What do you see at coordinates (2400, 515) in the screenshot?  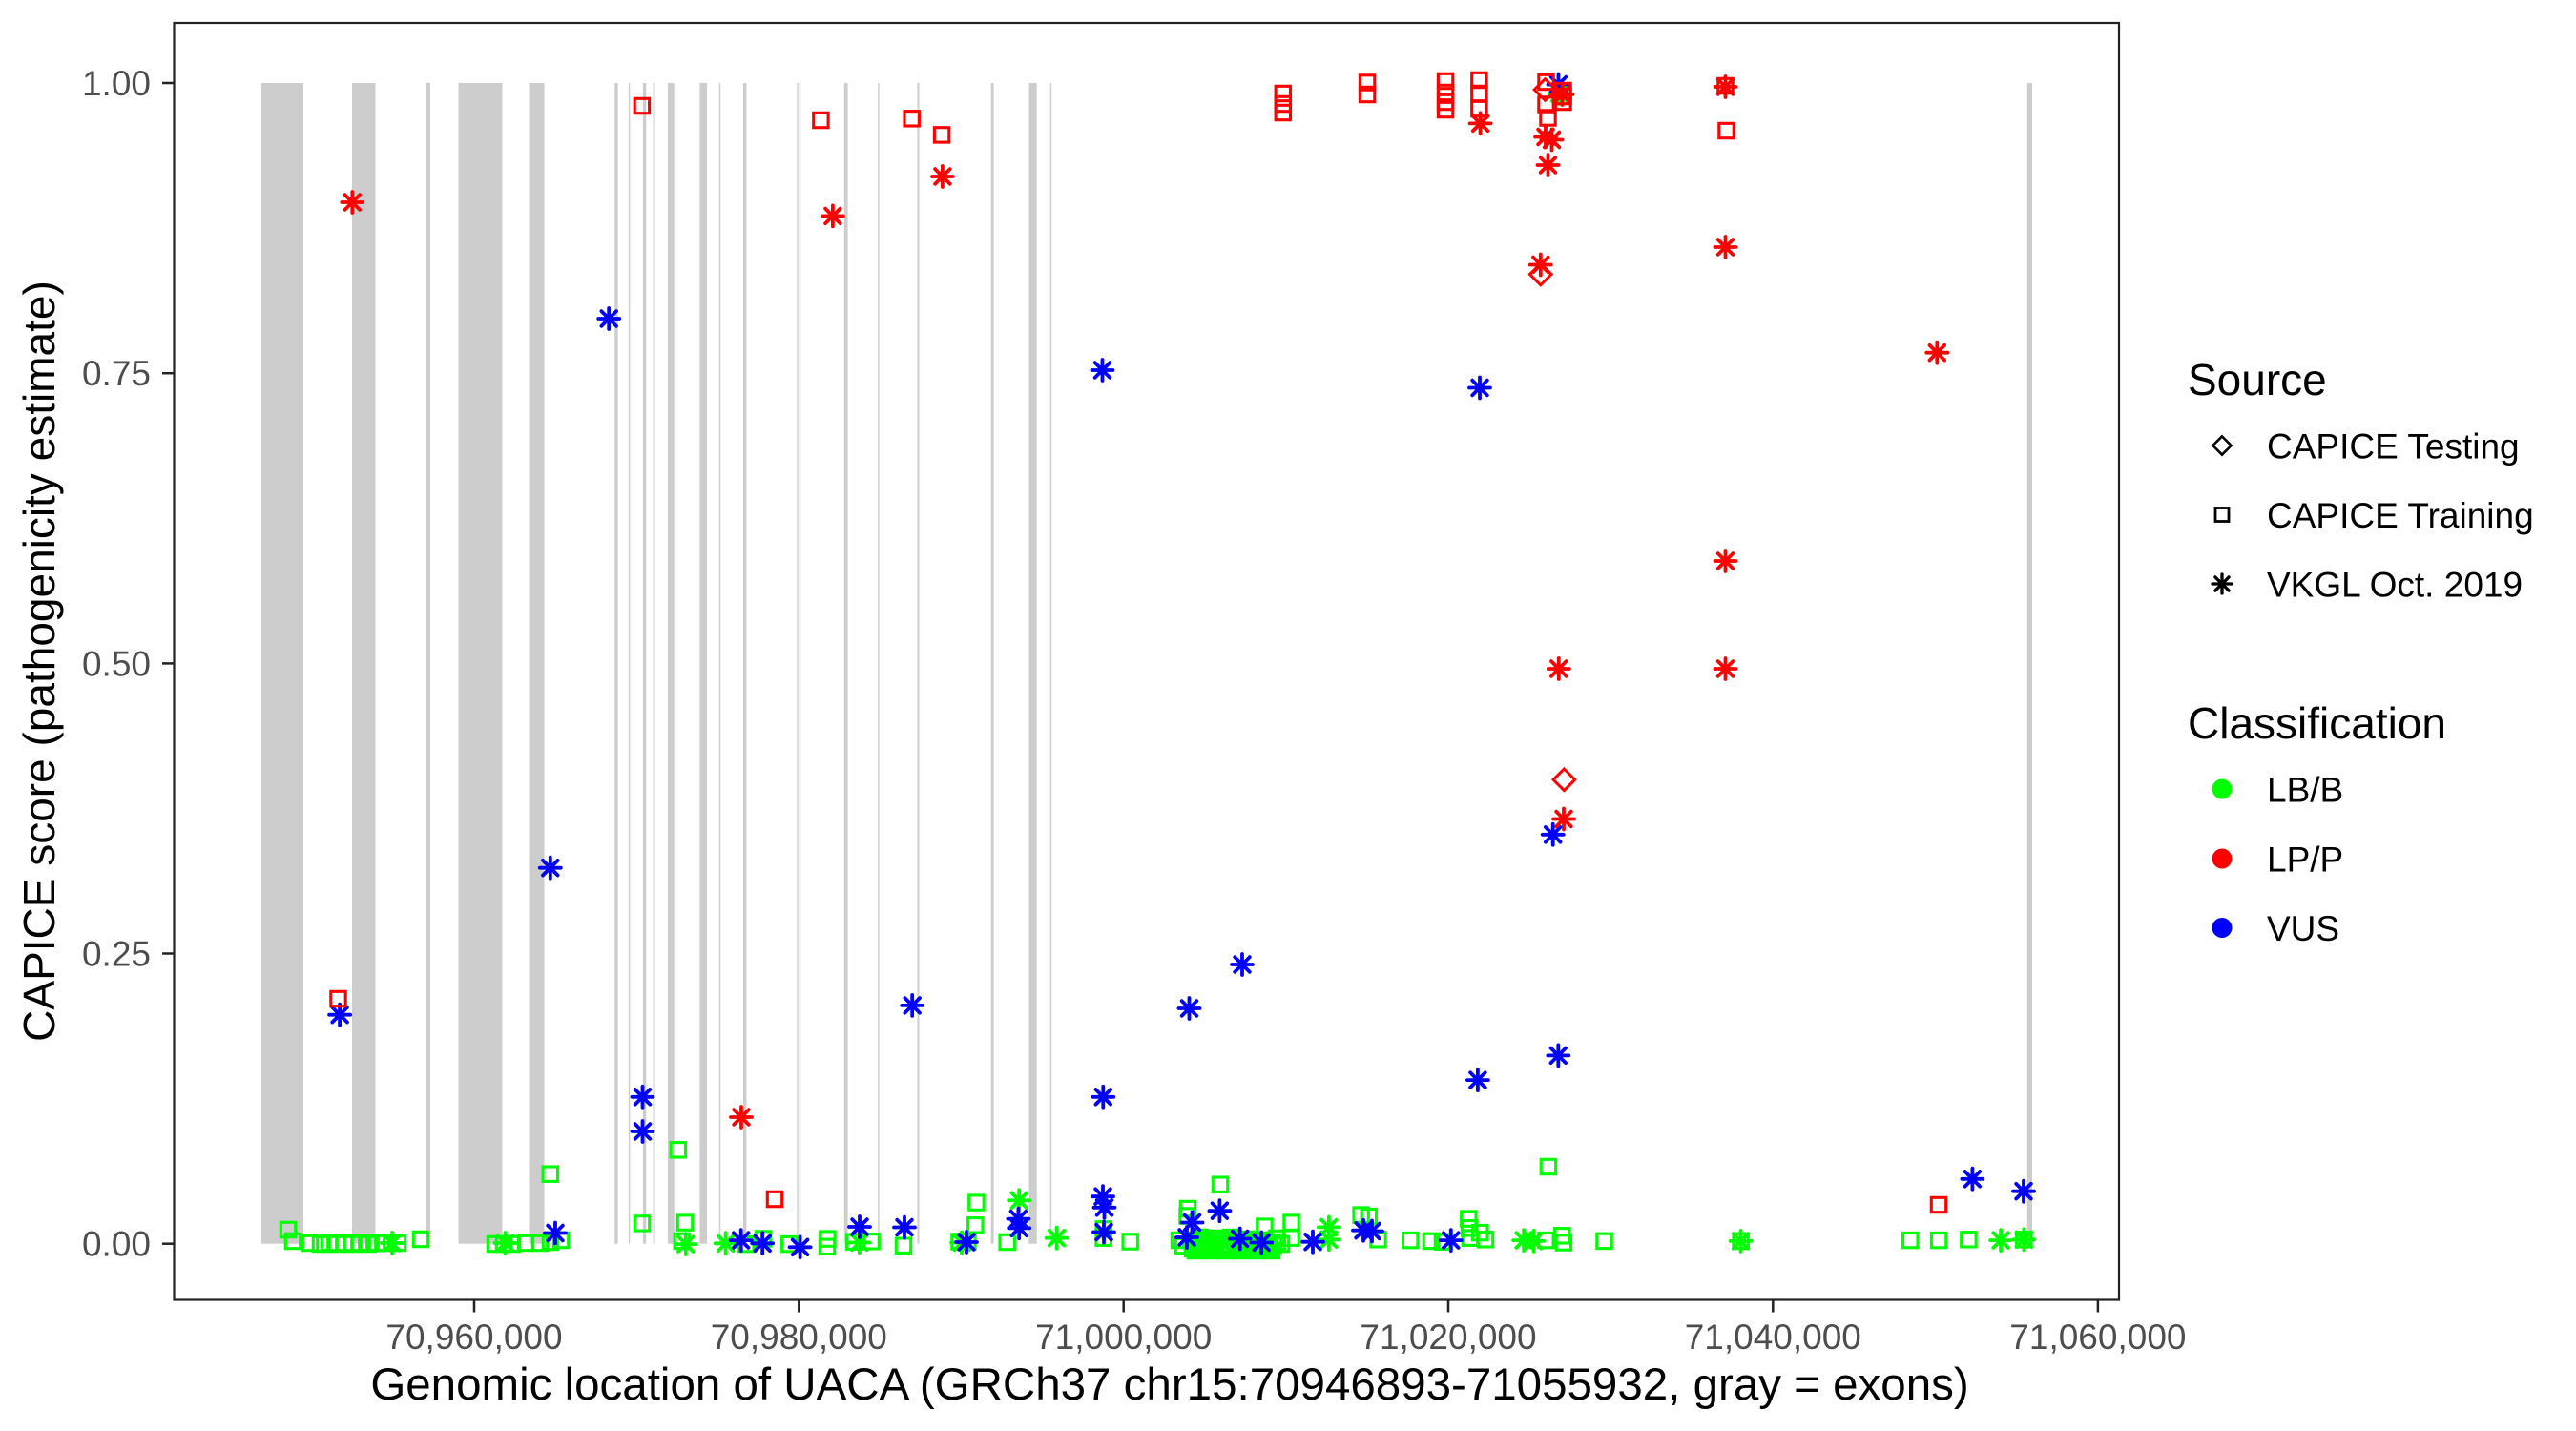 I see `svg-text: CAPICE Training` at bounding box center [2400, 515].